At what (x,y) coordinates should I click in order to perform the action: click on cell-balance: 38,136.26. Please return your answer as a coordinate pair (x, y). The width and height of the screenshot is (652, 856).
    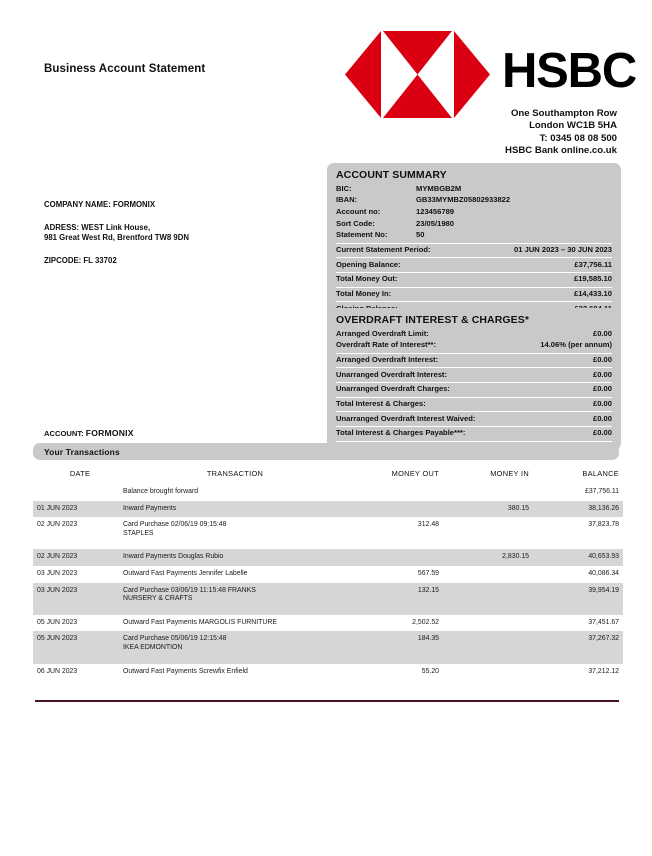
    Looking at the image, I should click on (576, 509).